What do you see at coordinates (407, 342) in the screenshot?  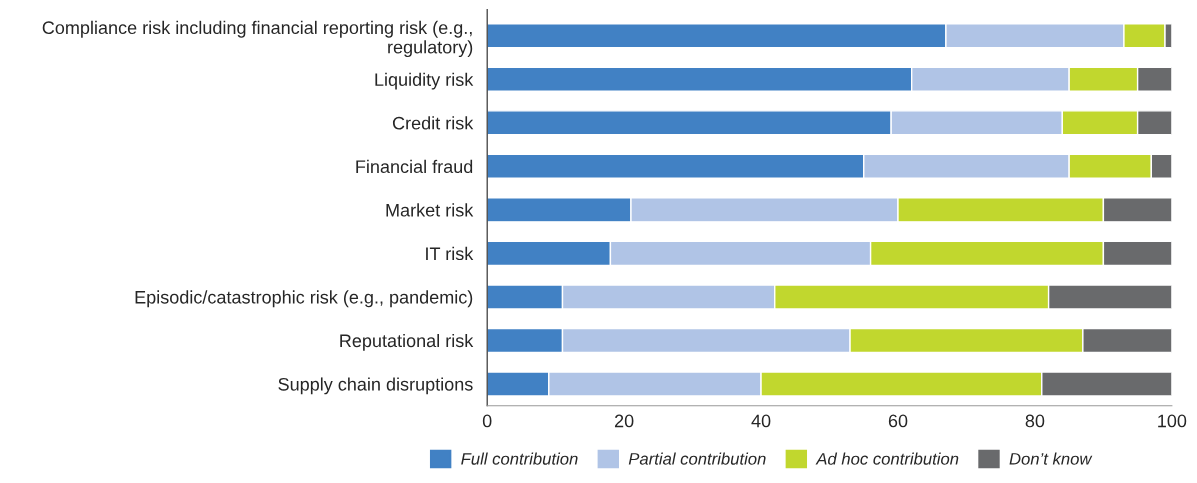 I see `y-tick-label: Reputational risk` at bounding box center [407, 342].